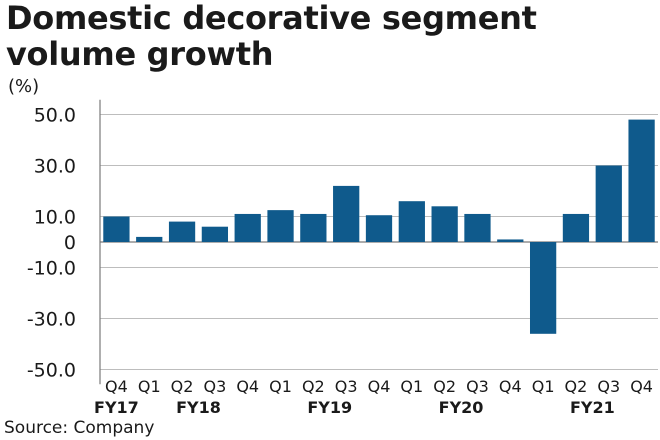  I want to click on y-tick-label: 0, so click(70, 243).